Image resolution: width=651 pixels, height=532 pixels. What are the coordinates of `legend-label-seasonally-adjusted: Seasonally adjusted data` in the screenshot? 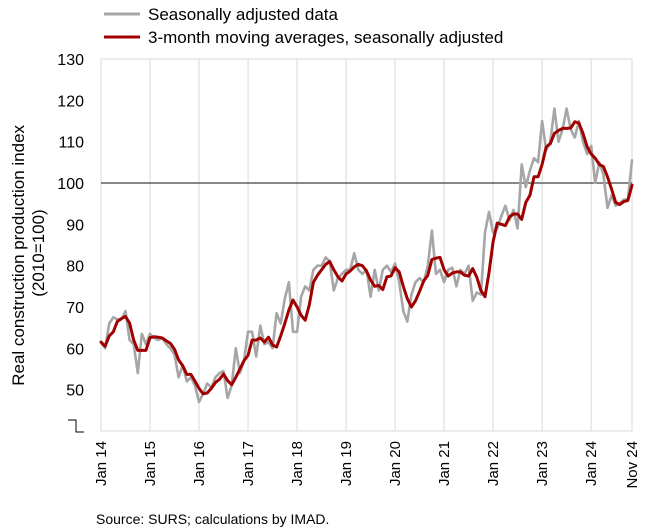 It's located at (243, 14).